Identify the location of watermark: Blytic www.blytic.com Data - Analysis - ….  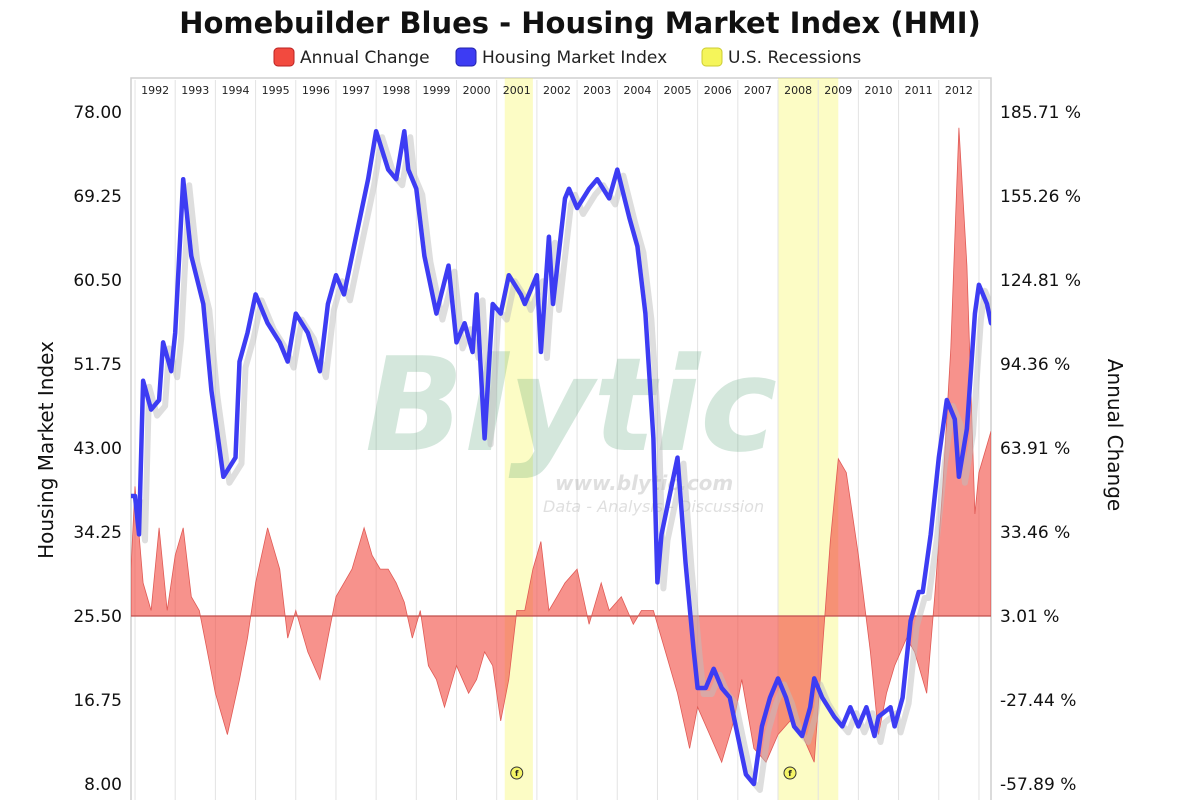
(571, 422).